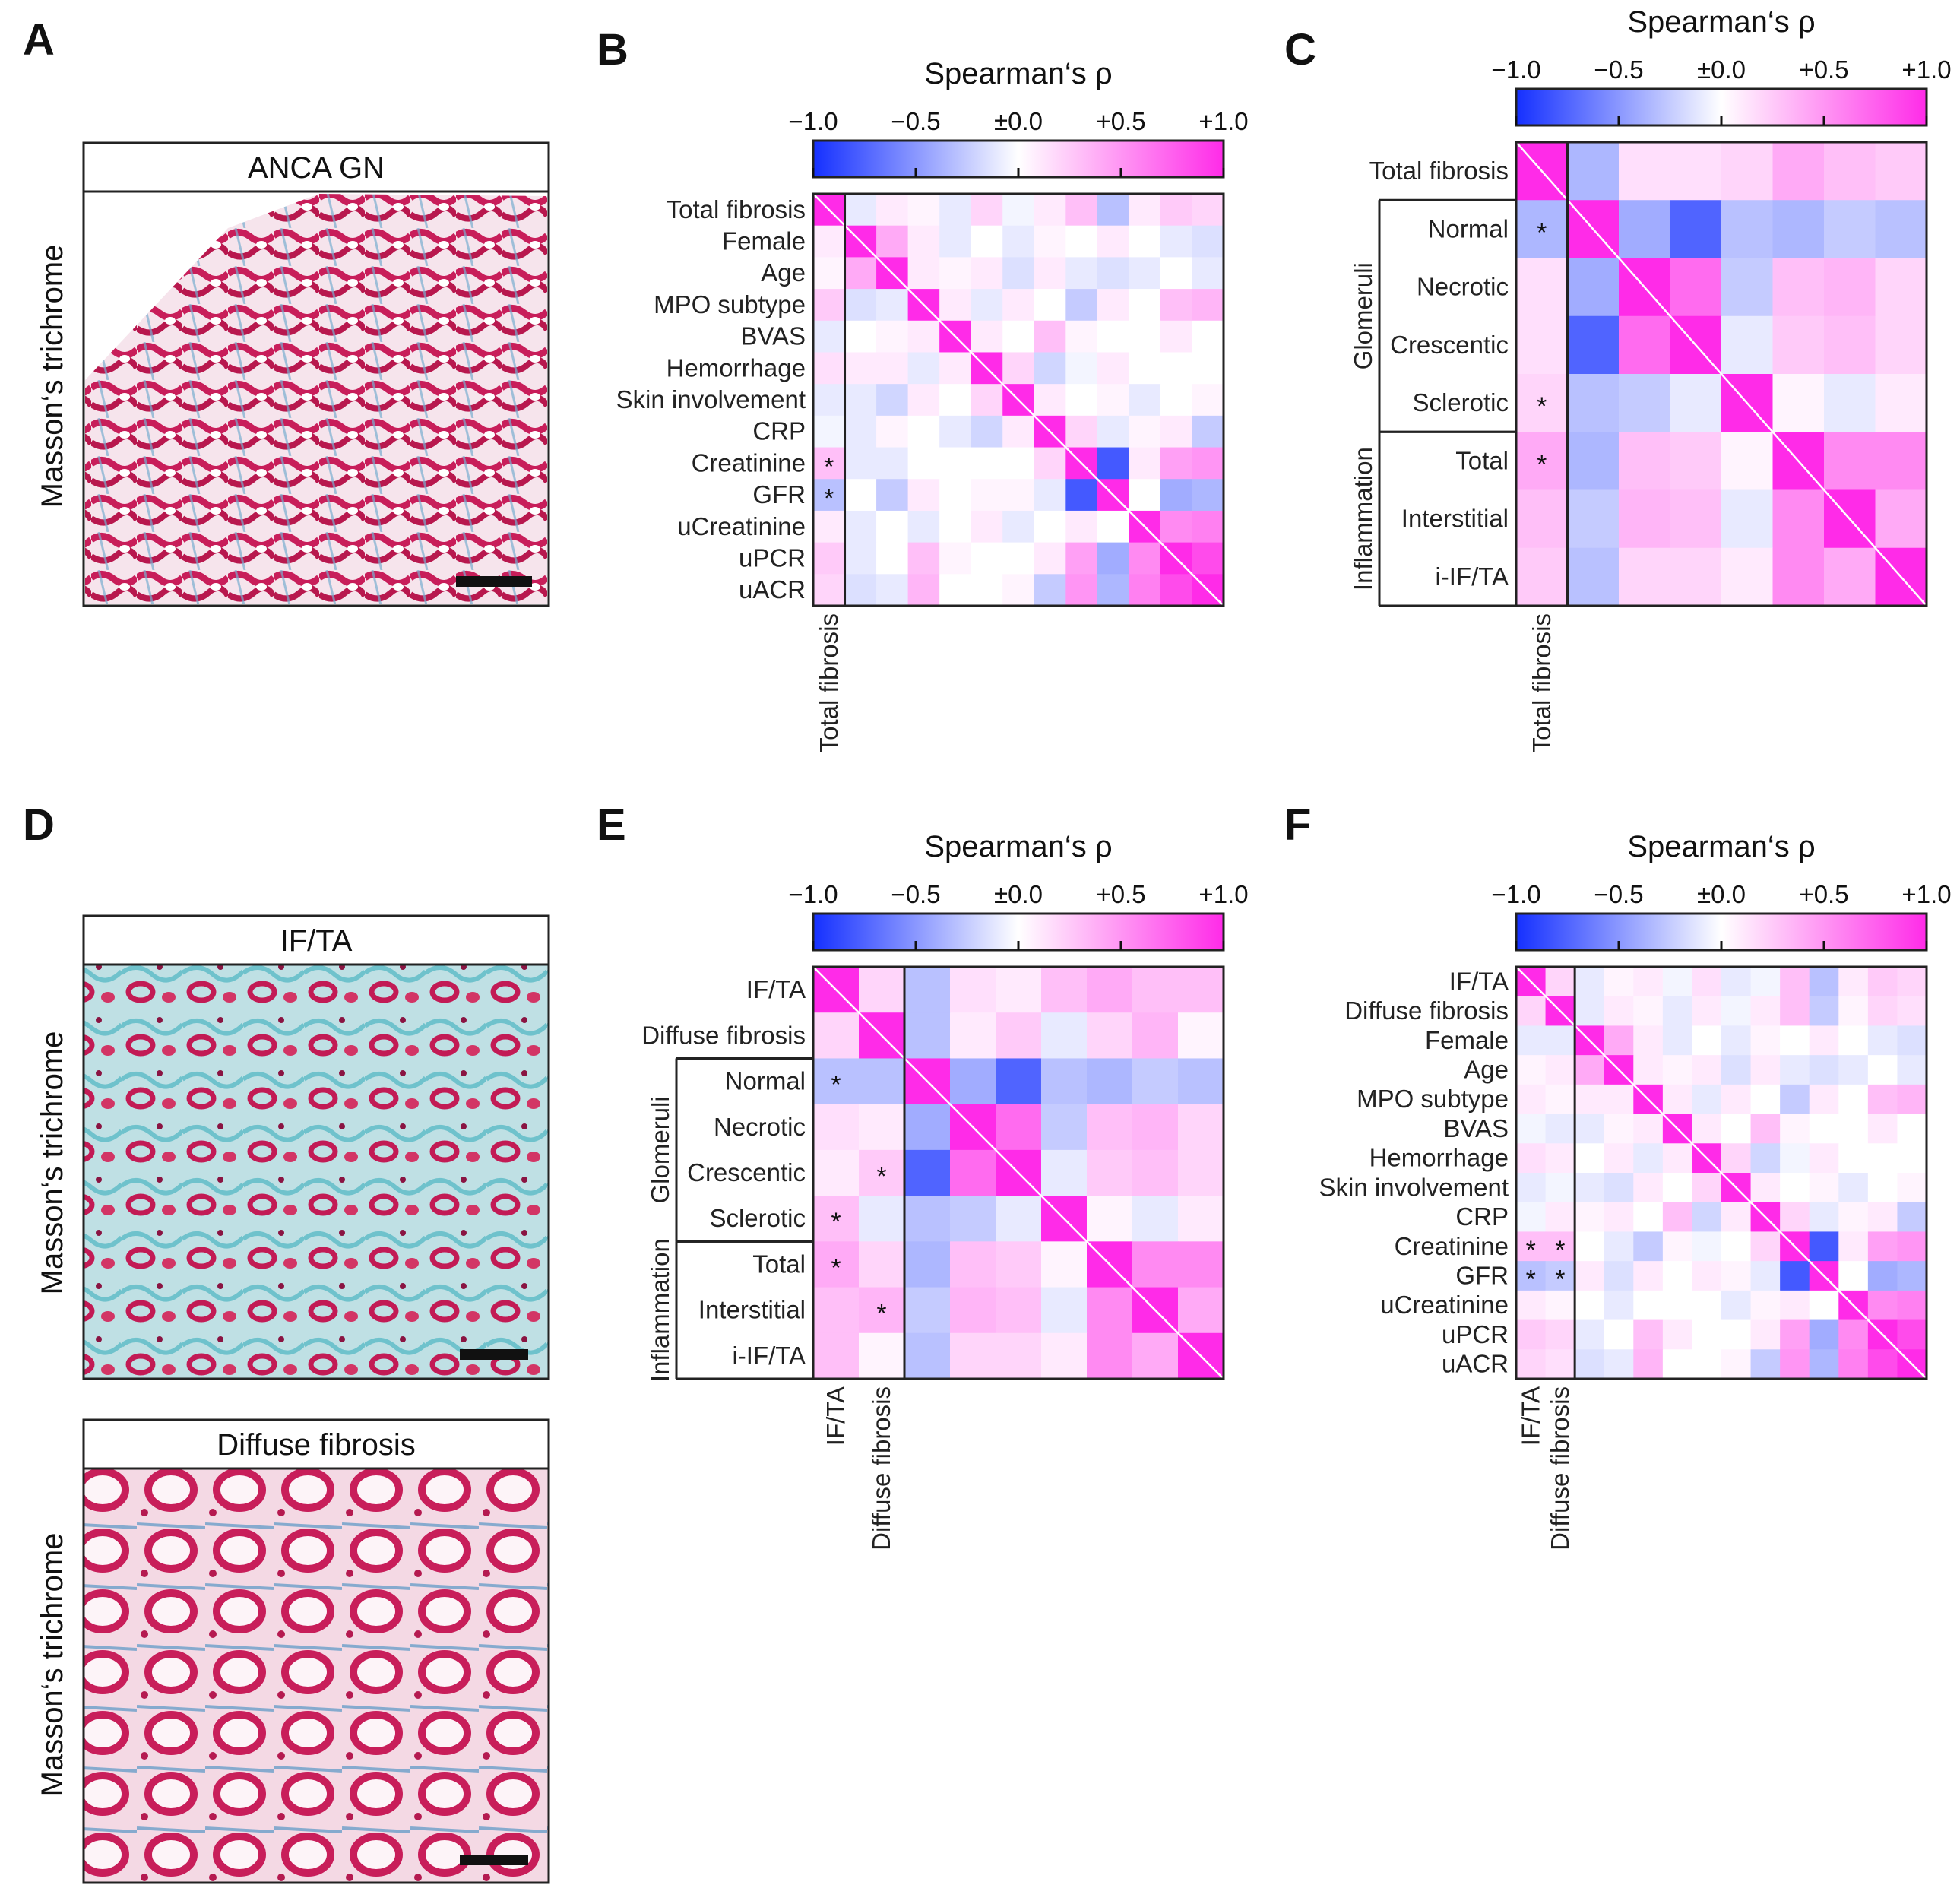 This screenshot has height=1904, width=1960. Describe the element at coordinates (915, 894) in the screenshot. I see `colorbar-tick-label: −0.5` at that location.